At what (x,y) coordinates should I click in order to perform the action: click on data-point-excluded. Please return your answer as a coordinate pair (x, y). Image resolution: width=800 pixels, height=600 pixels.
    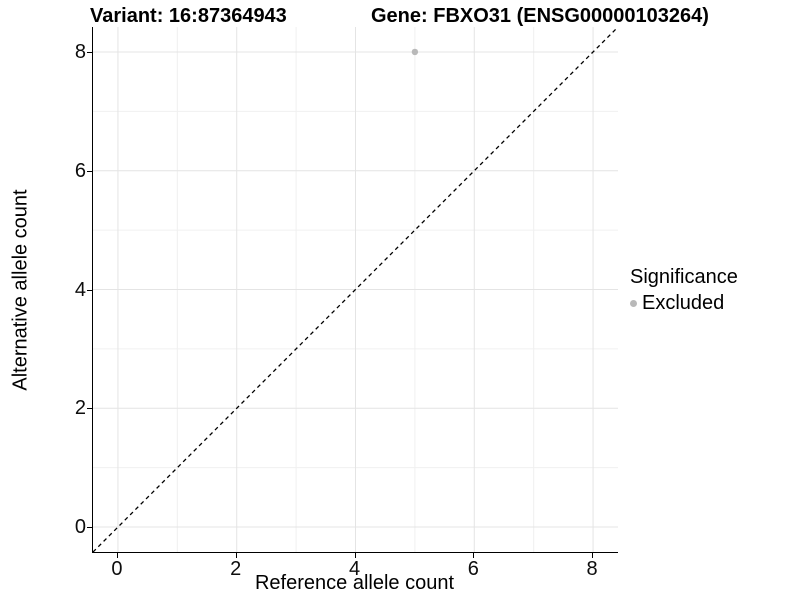
    Looking at the image, I should click on (415, 52).